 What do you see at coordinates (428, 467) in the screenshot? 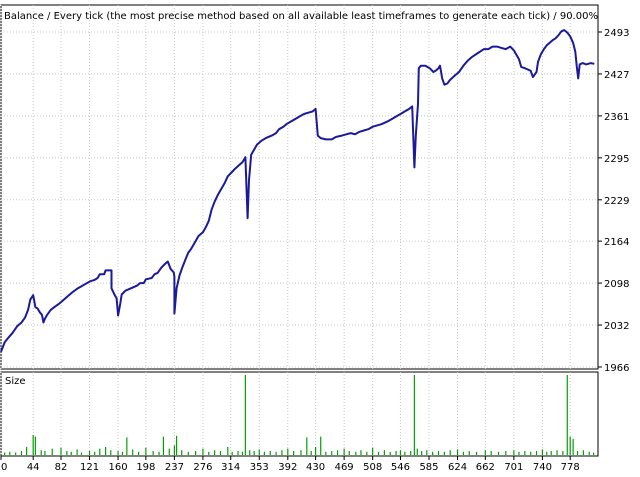
I see `x-tick-label: 585` at bounding box center [428, 467].